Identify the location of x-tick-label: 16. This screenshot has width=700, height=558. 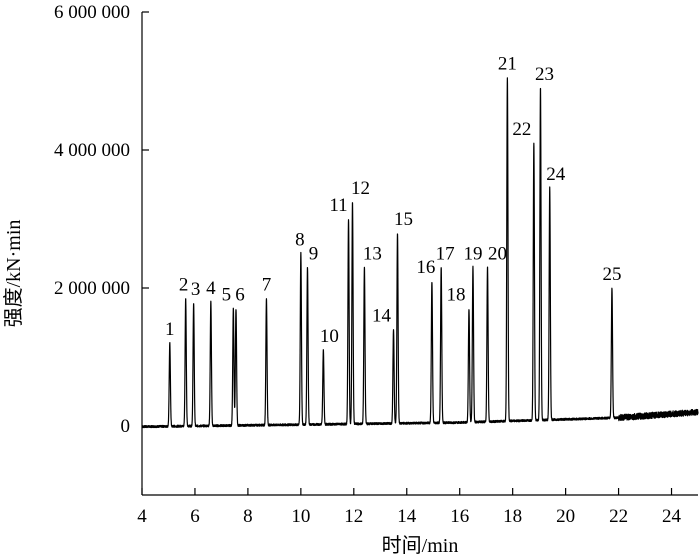
(459, 516).